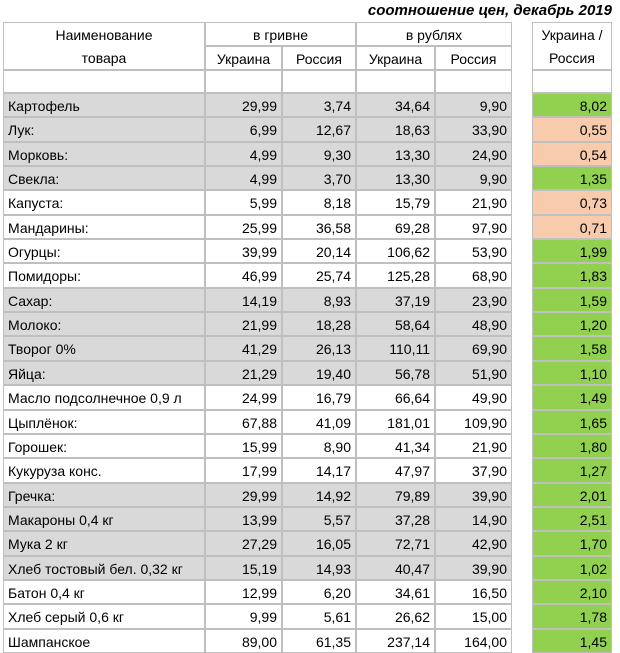 Image resolution: width=620 pixels, height=653 pixels. I want to click on product-name: Творог 0%, so click(104, 348).